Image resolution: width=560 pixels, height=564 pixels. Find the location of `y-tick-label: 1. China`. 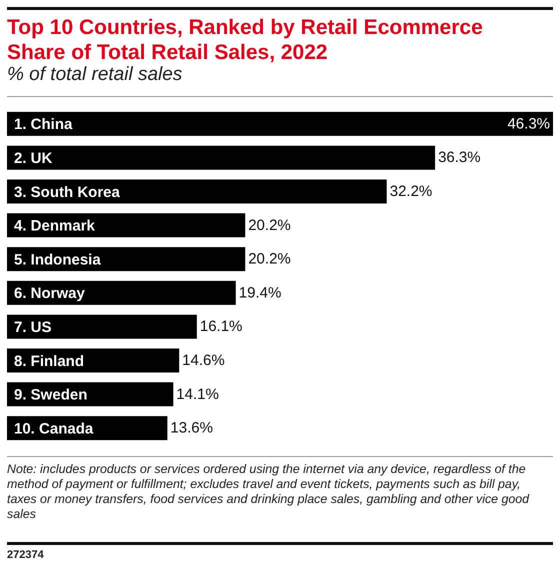

y-tick-label: 1. China is located at coordinates (43, 125).